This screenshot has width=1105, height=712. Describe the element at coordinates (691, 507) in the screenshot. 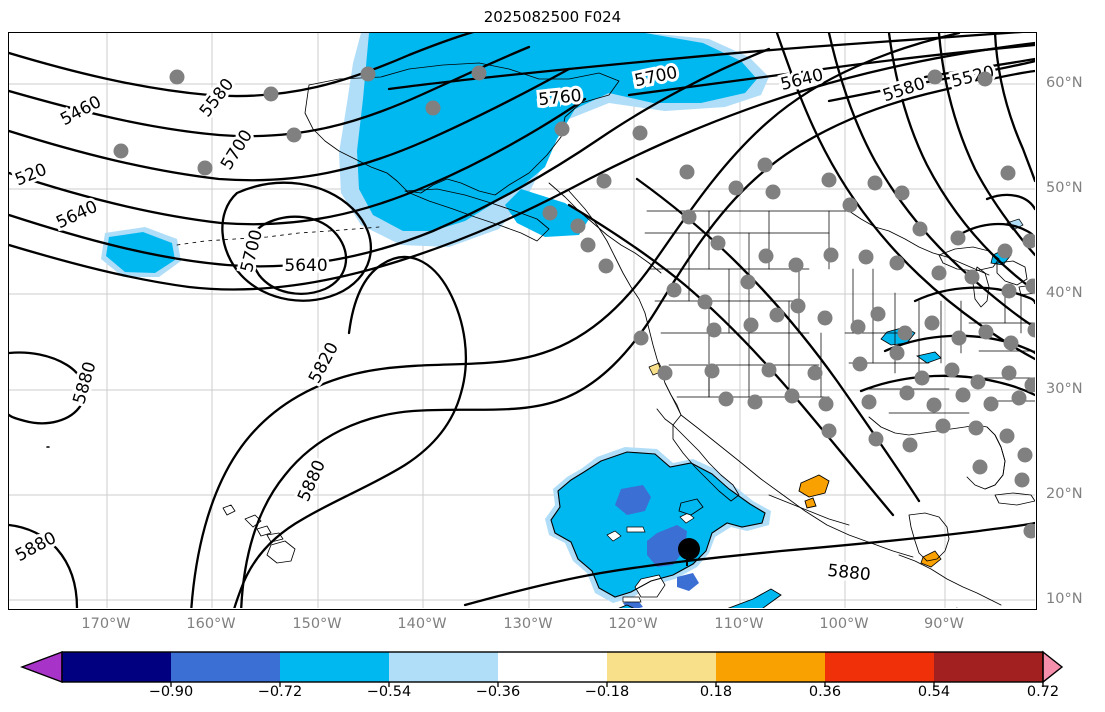

I see `shade-epac-sat3` at that location.